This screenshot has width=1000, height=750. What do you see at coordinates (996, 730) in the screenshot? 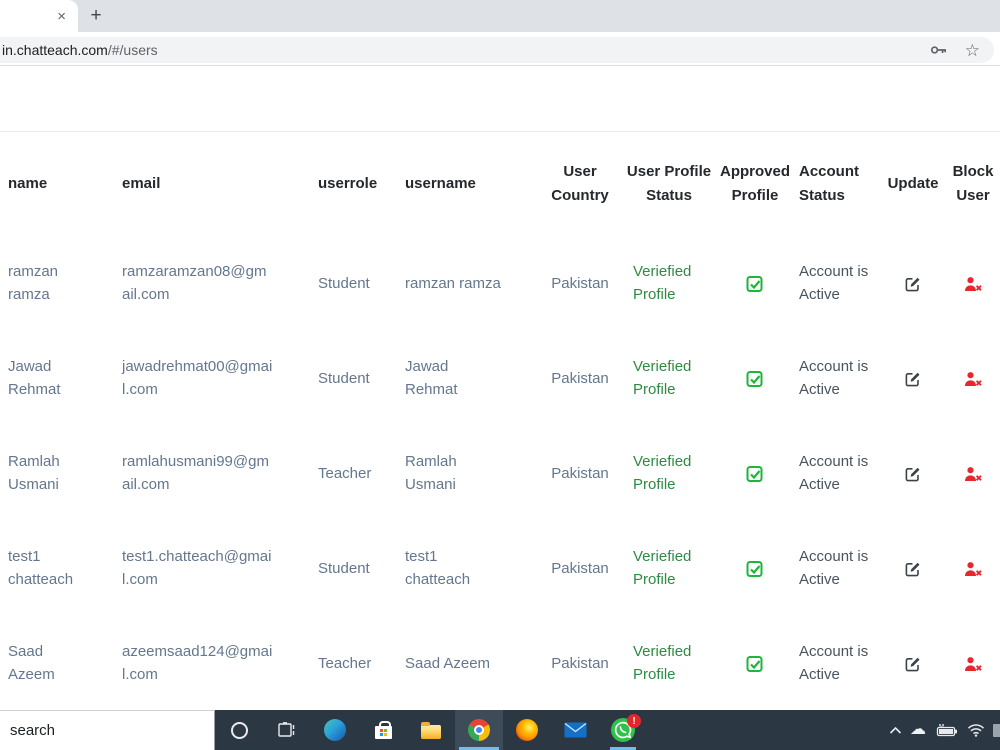
I see `tray-language-icon` at bounding box center [996, 730].